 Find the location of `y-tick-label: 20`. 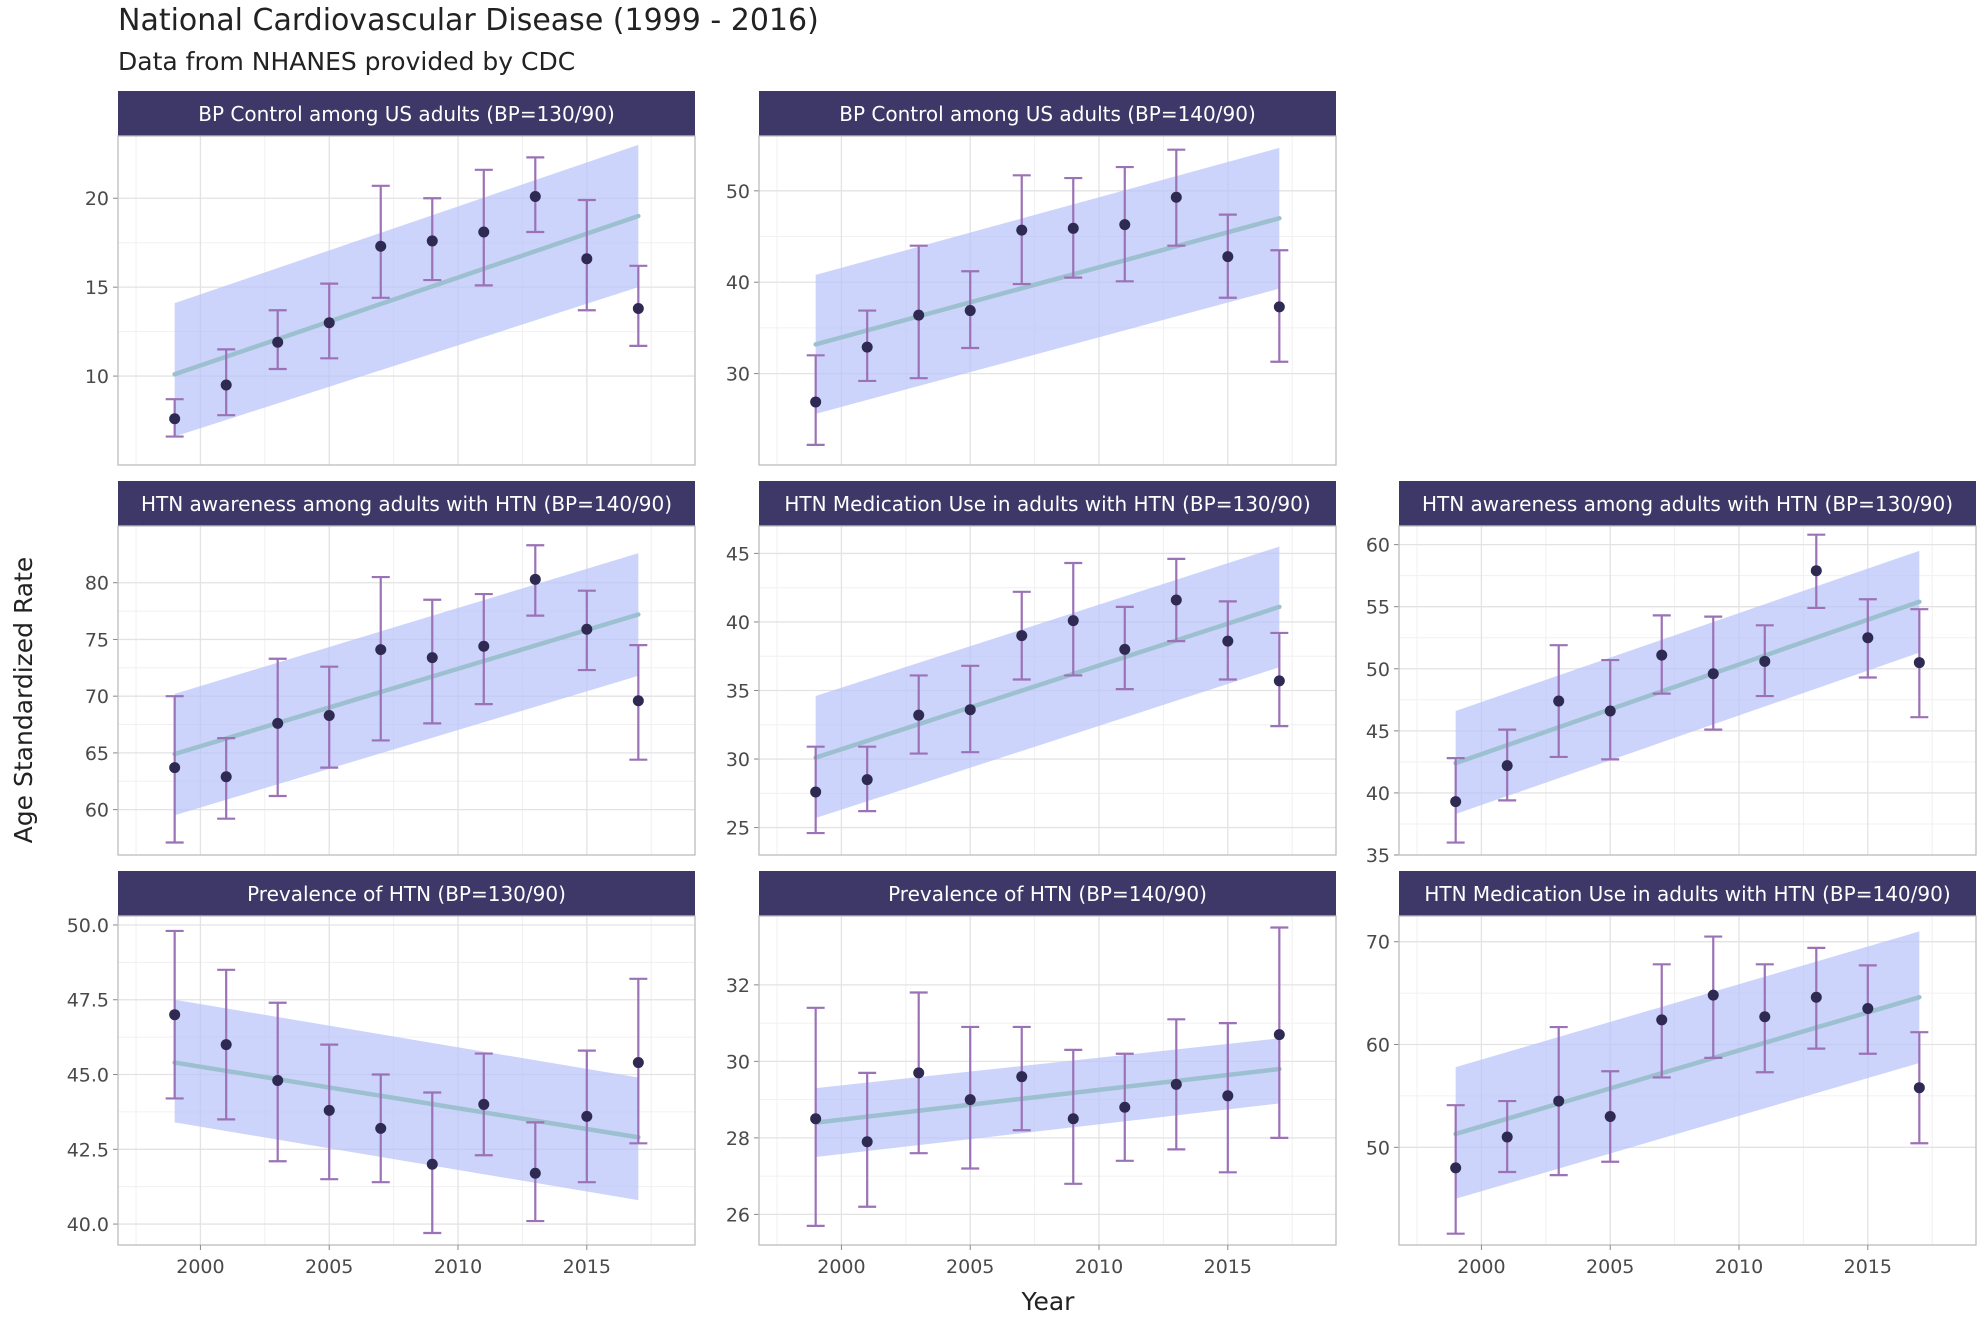

y-tick-label: 20 is located at coordinates (97, 199).